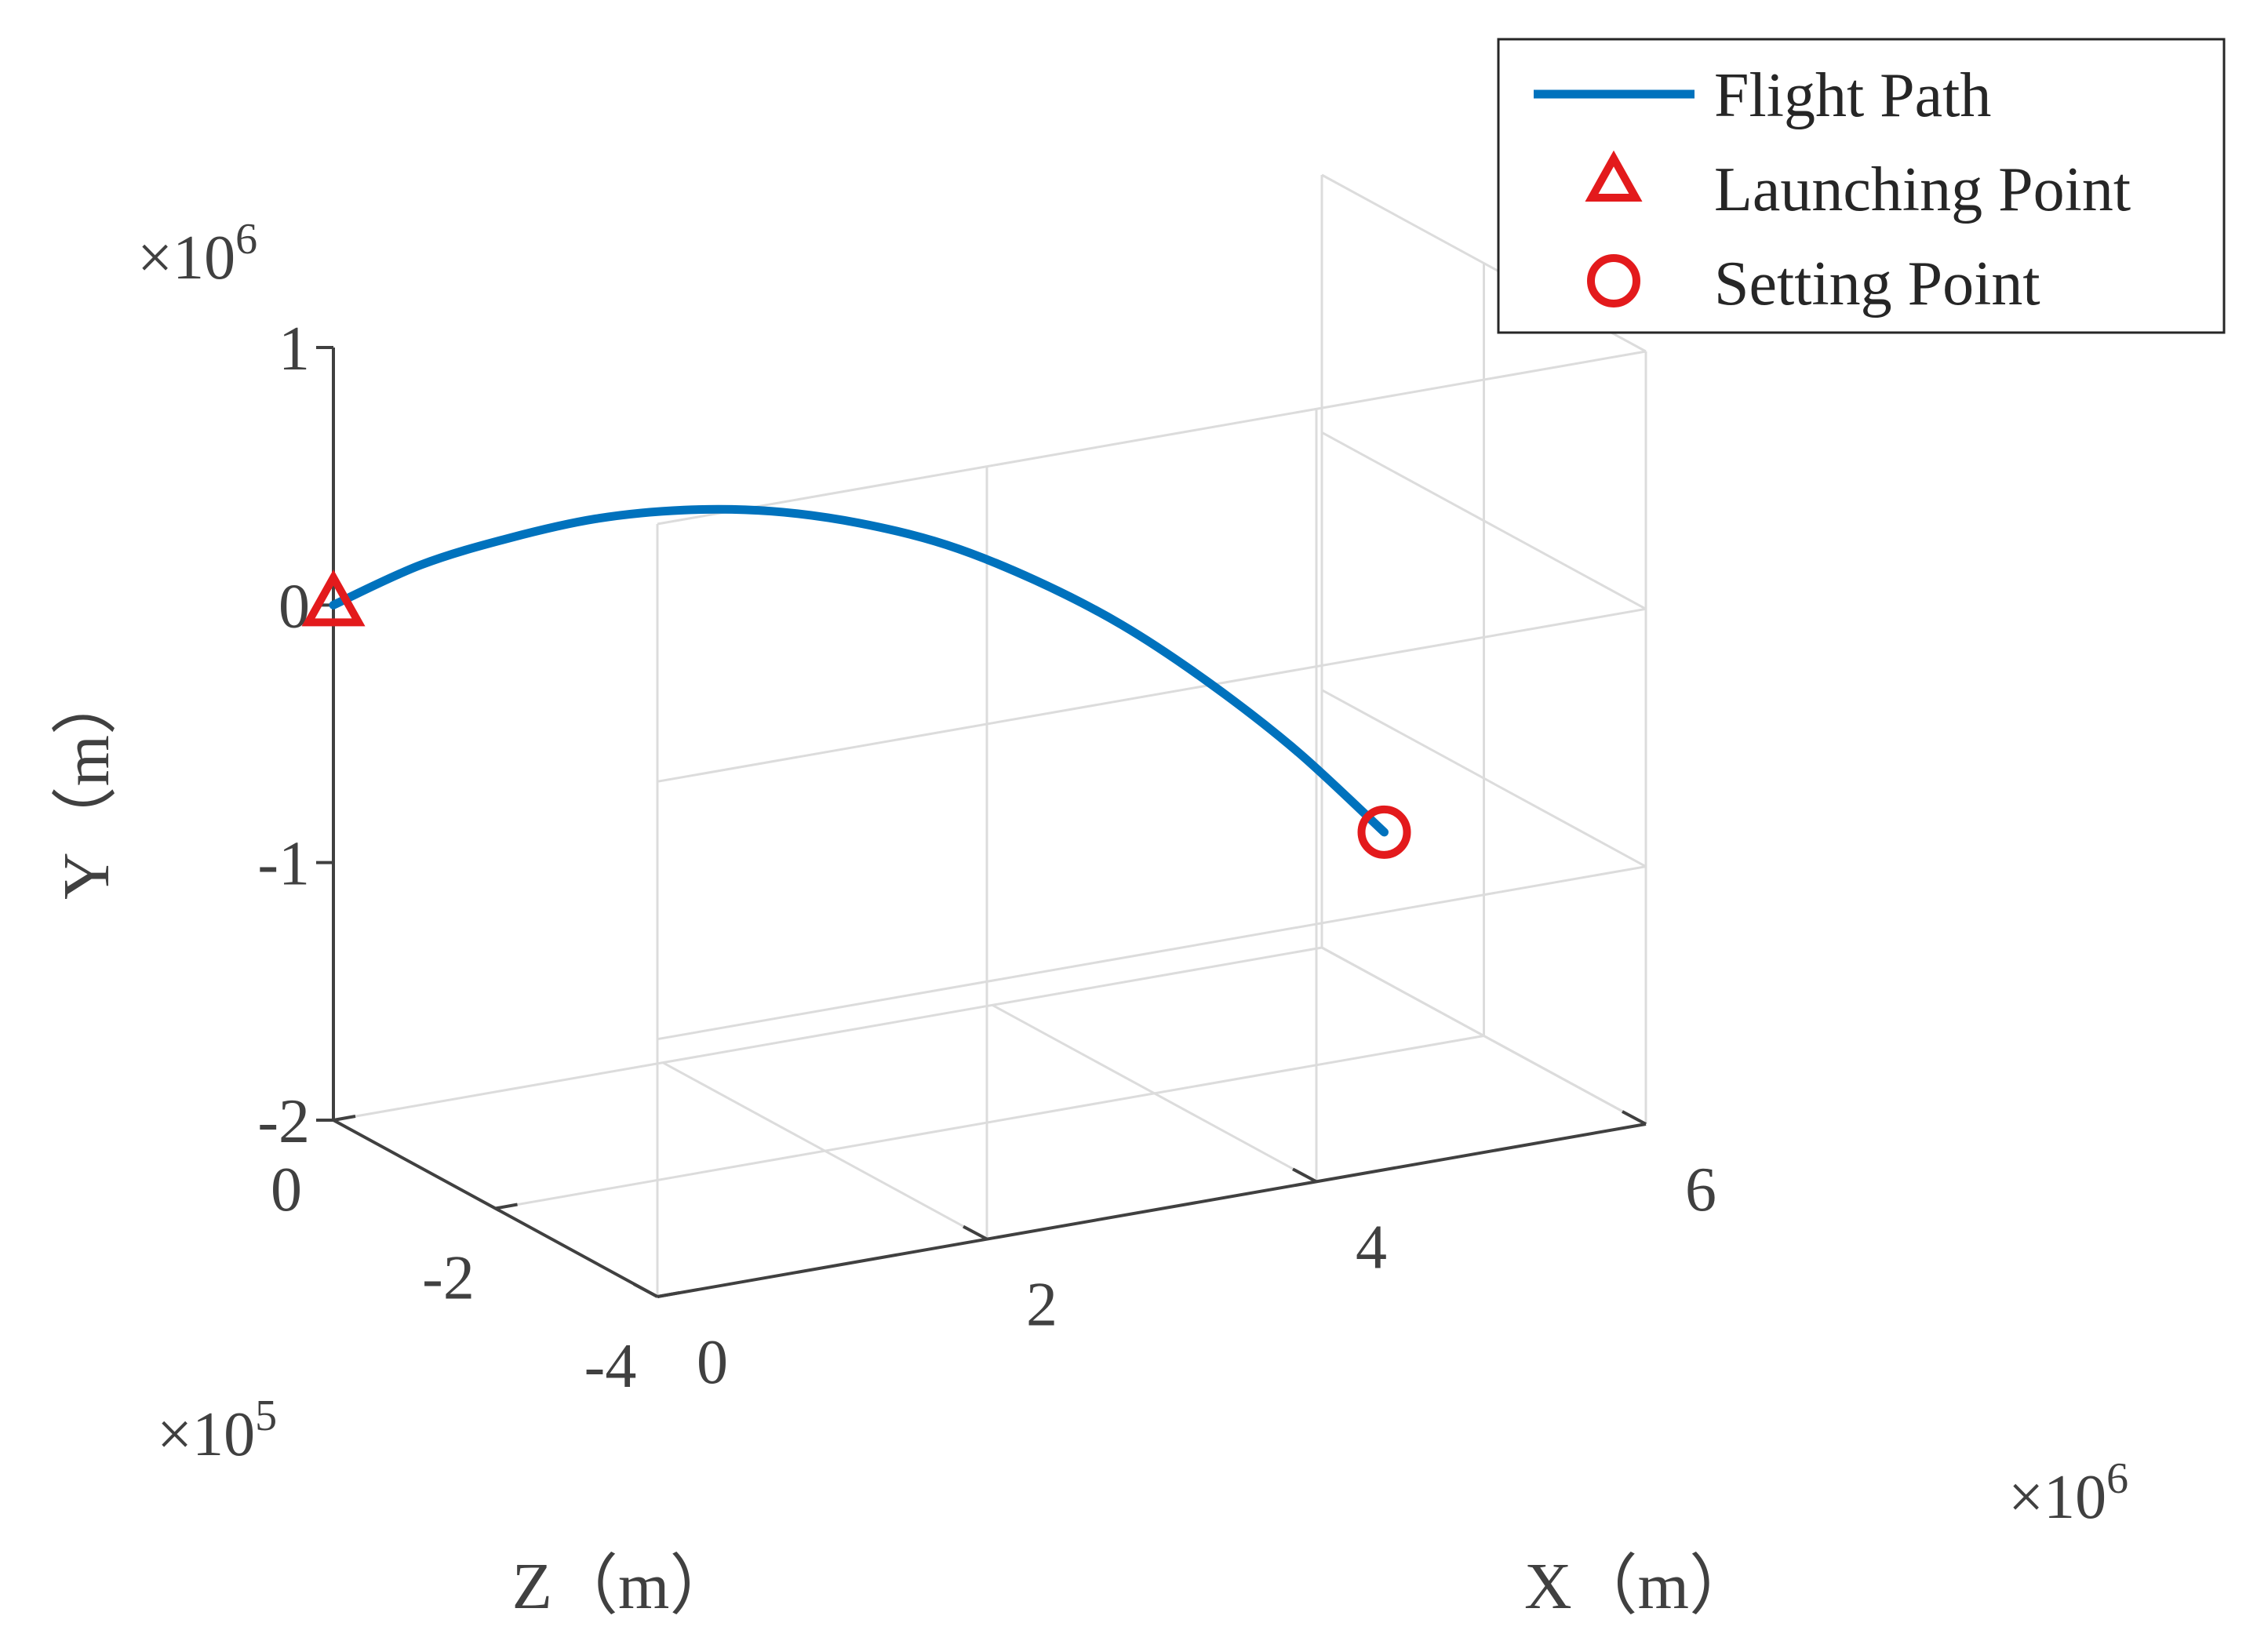 This screenshot has height=1652, width=2246. Describe the element at coordinates (283, 1121) in the screenshot. I see `y-tick-label: -2` at that location.